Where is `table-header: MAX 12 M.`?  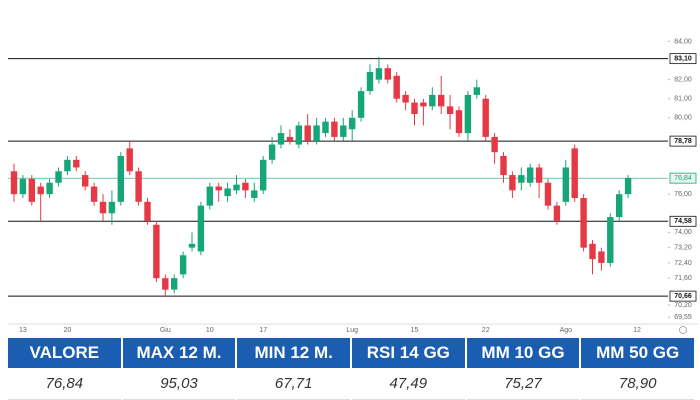 table-header: MAX 12 M. is located at coordinates (179, 353).